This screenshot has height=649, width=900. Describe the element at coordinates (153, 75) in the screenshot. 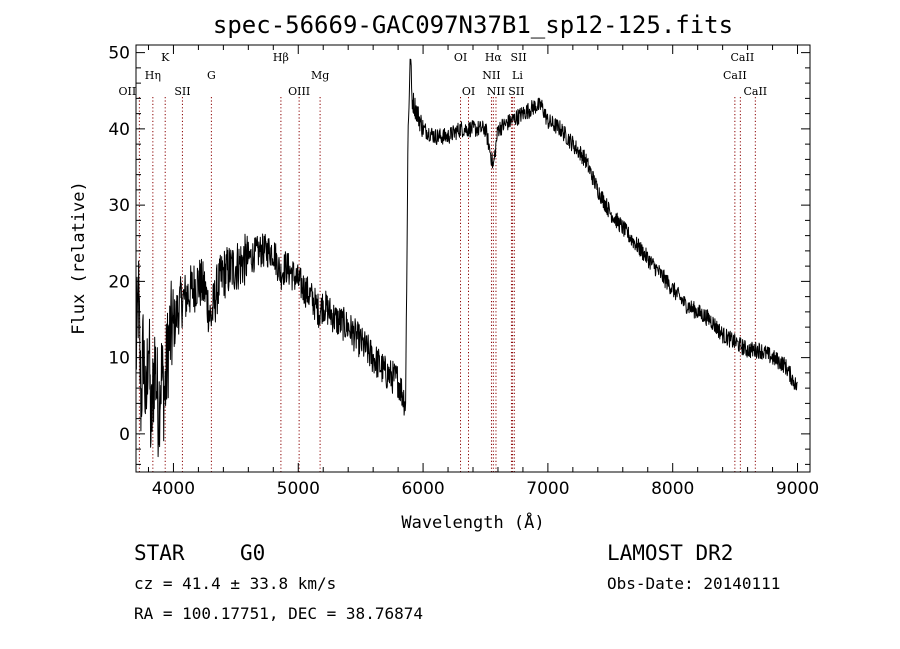

I see `line-marker-label: Hη` at that location.